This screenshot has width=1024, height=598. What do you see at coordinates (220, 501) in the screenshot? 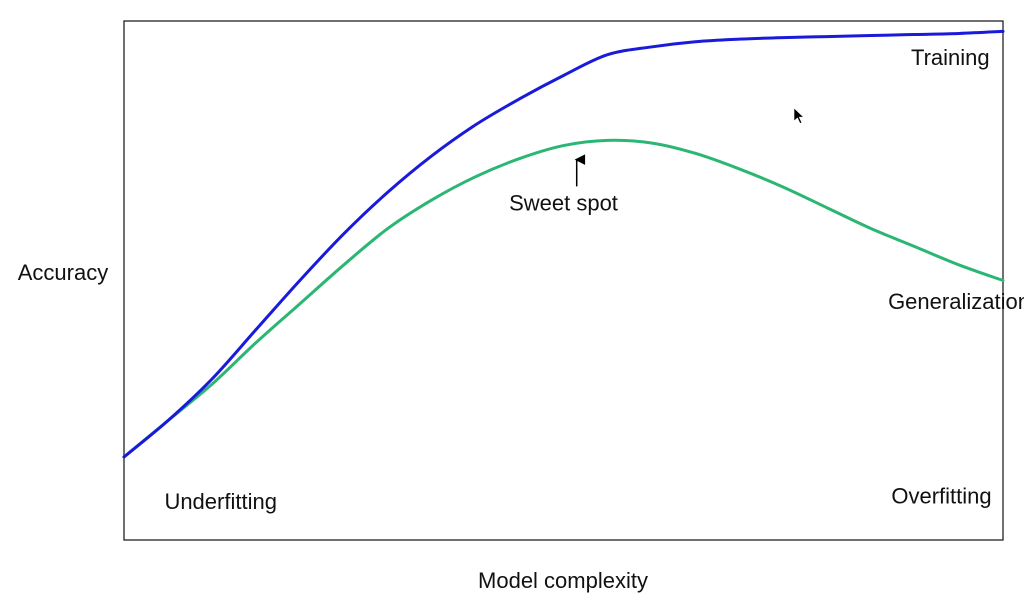
I see `annotation-underfitting: Underfitting` at bounding box center [220, 501].